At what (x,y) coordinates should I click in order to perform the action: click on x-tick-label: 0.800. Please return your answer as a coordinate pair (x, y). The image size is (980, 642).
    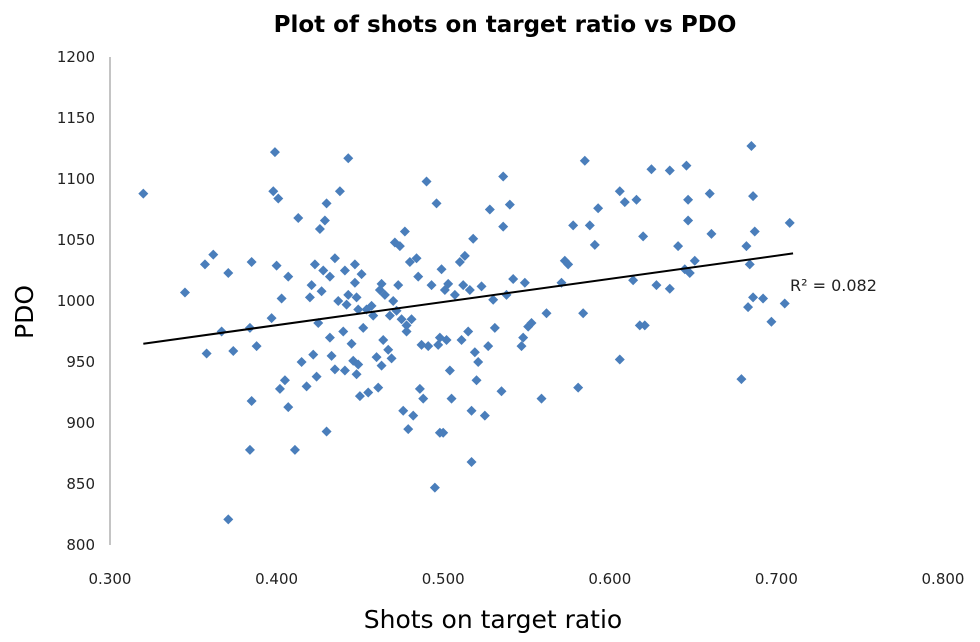
    Looking at the image, I should click on (943, 579).